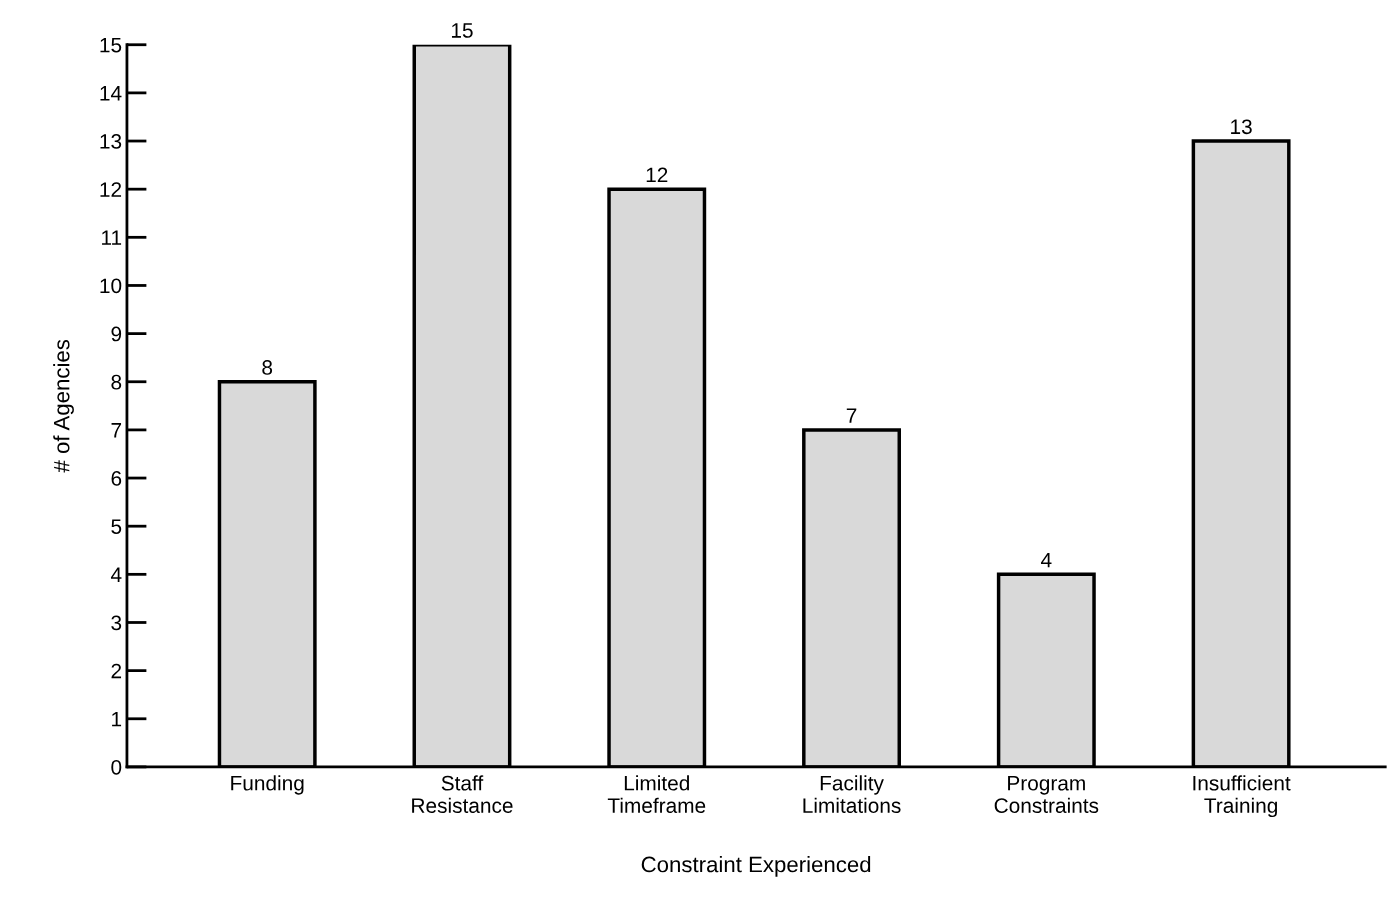  I want to click on y-tick-label: 2, so click(116, 671).